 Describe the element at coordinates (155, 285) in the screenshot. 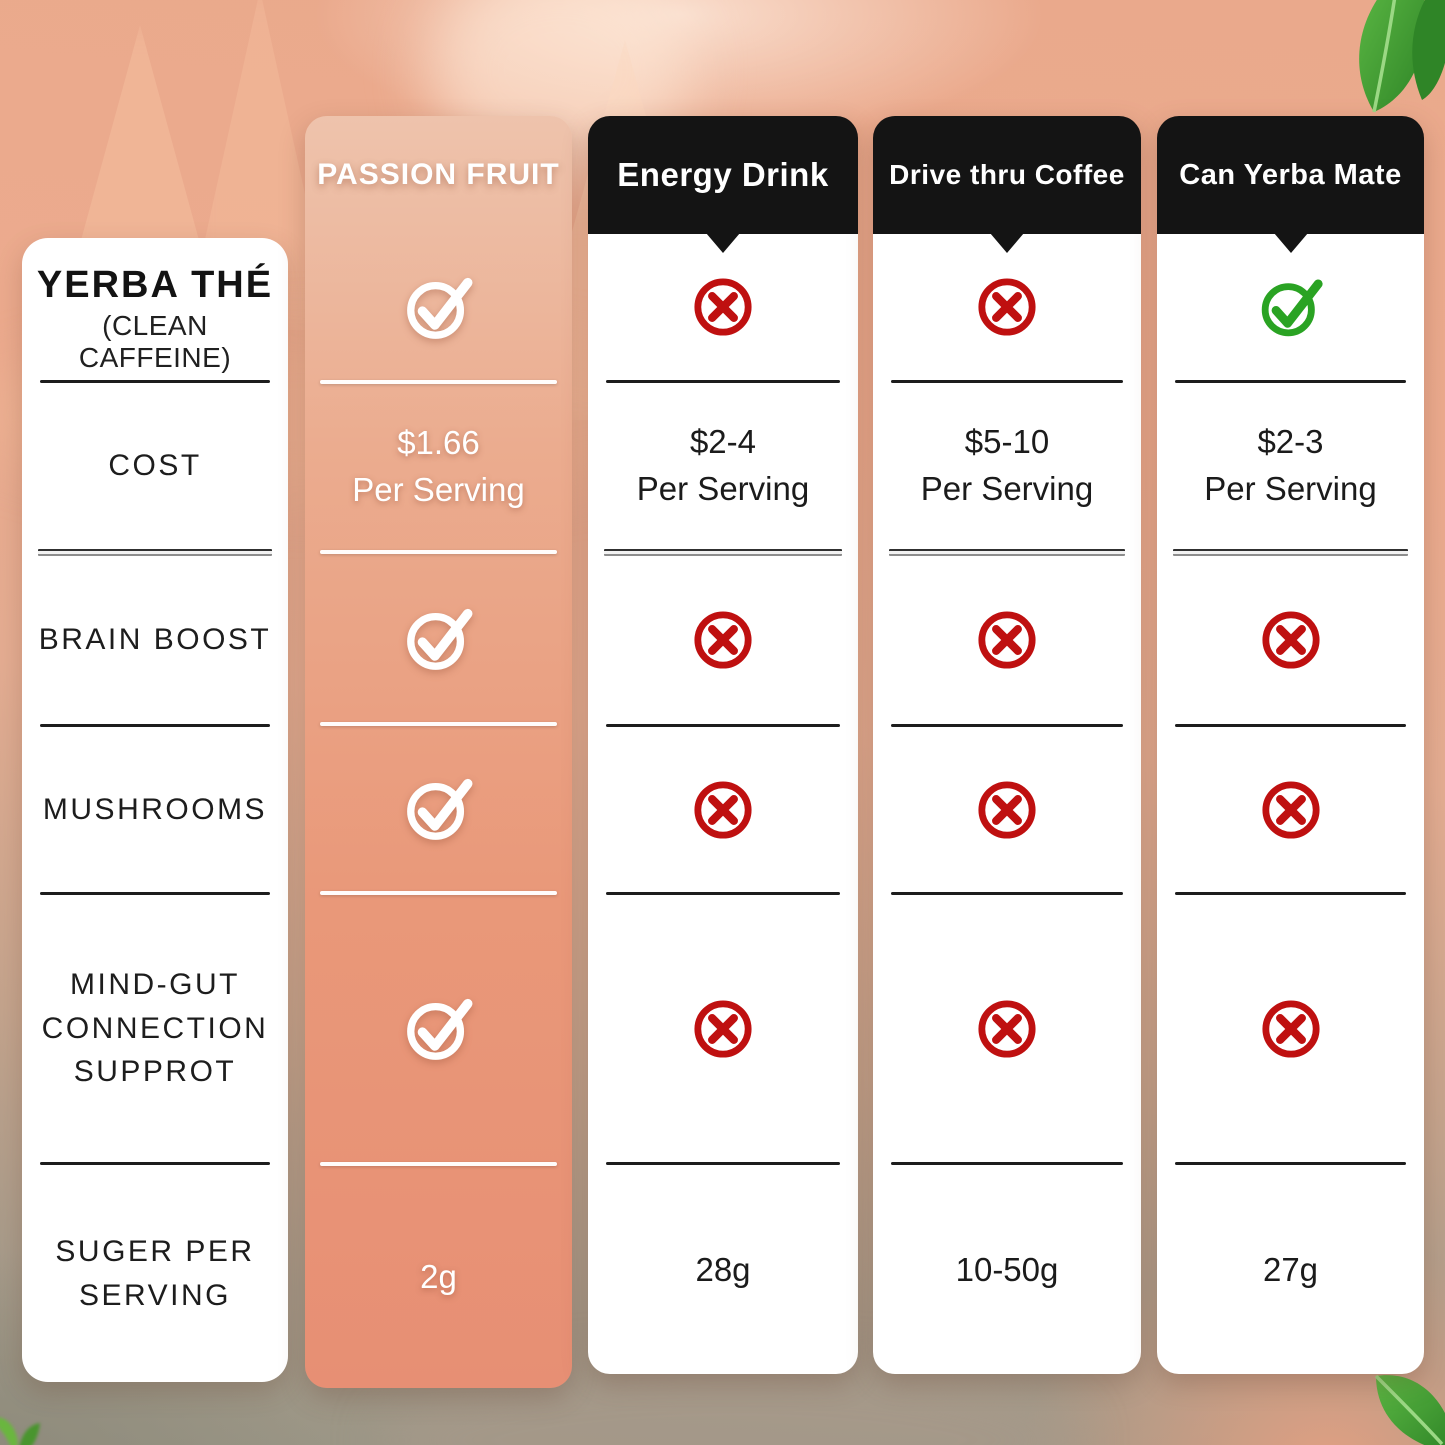

I see `feature-title: YERBA THÉ` at that location.